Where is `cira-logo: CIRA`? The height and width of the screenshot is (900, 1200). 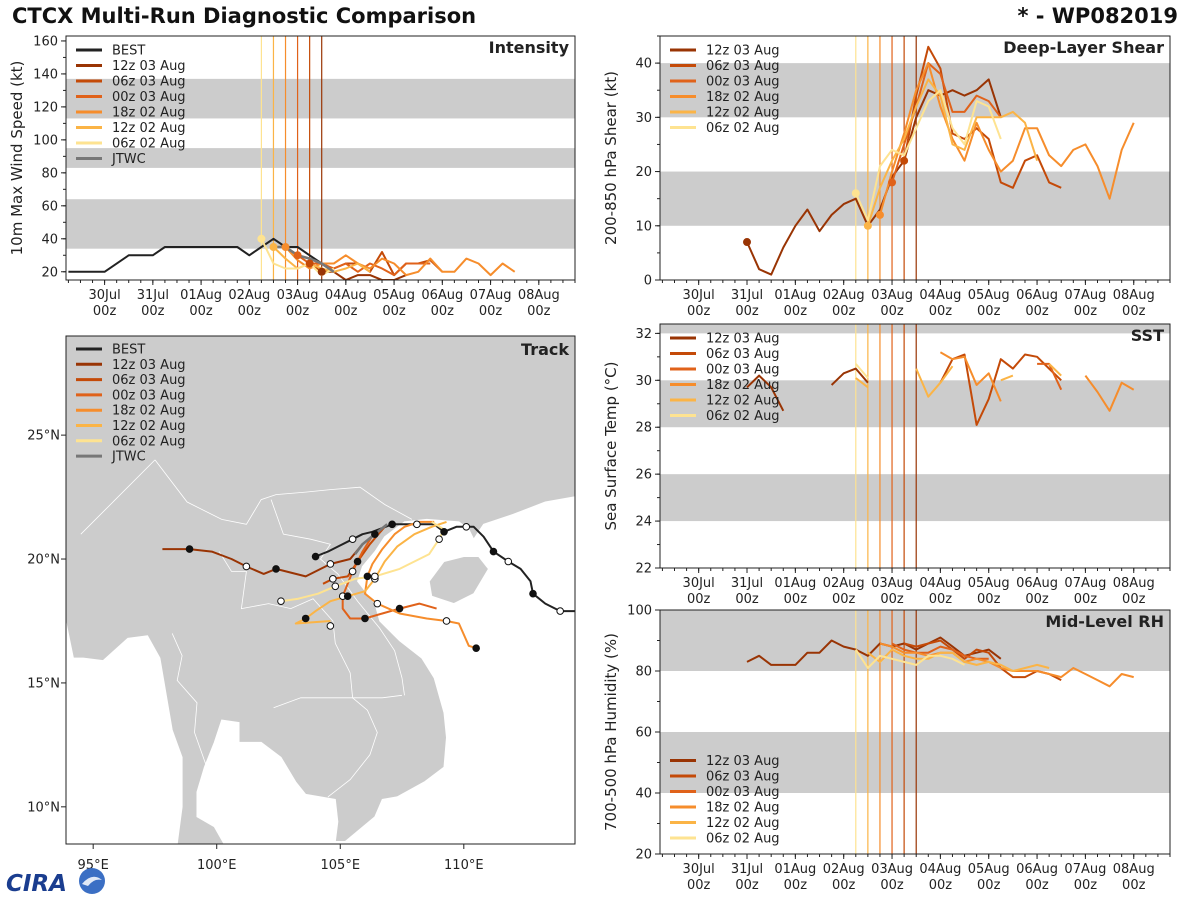 cira-logo: CIRA is located at coordinates (55, 882).